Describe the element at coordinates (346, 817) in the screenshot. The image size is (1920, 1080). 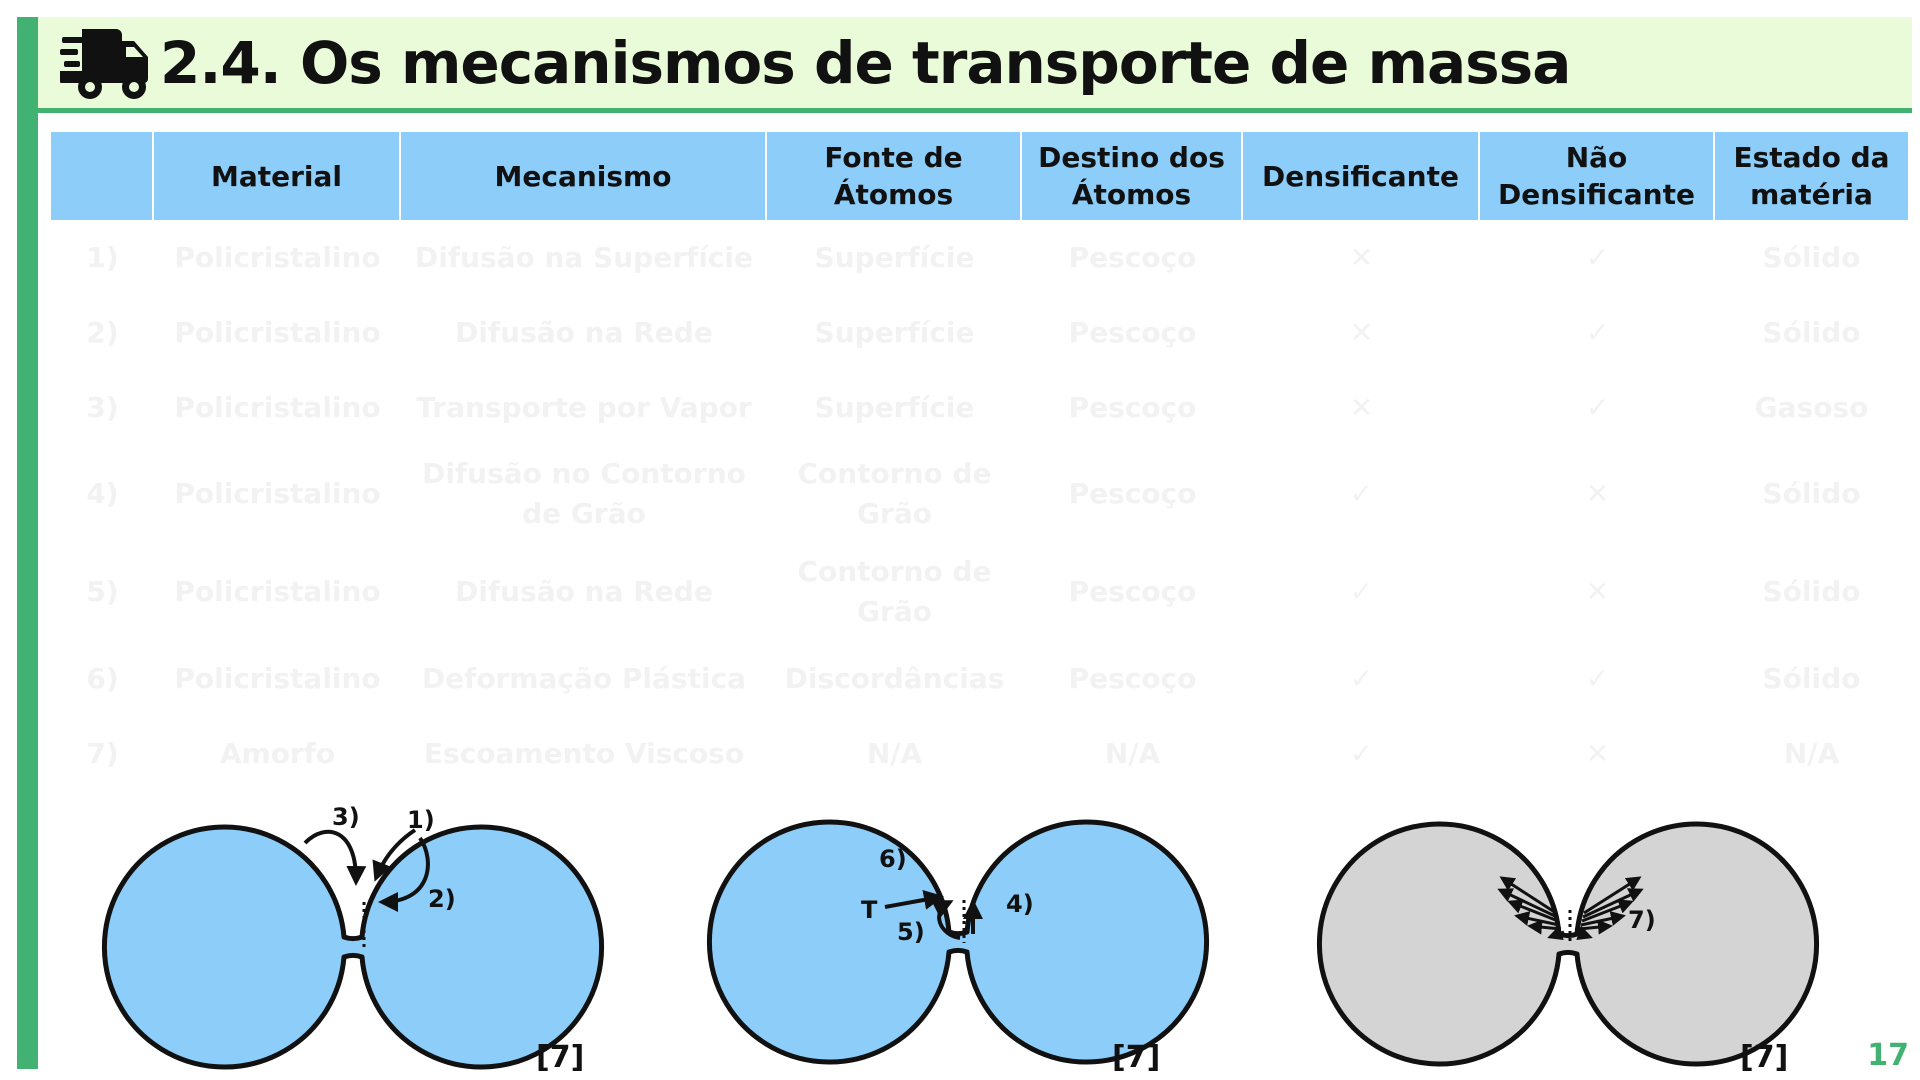
I see `diagram-label: 3)` at that location.